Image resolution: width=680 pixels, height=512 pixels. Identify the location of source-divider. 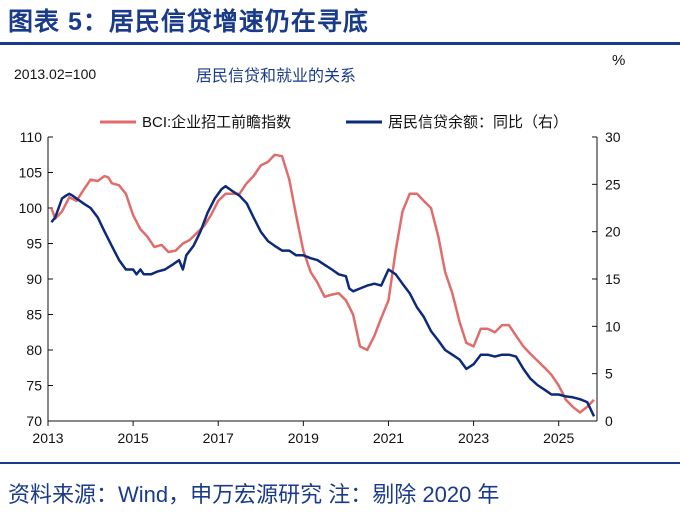
(340, 463).